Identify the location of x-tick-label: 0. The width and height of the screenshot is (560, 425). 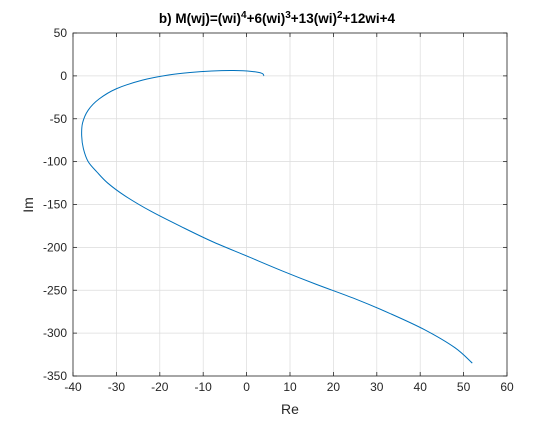
(246, 387).